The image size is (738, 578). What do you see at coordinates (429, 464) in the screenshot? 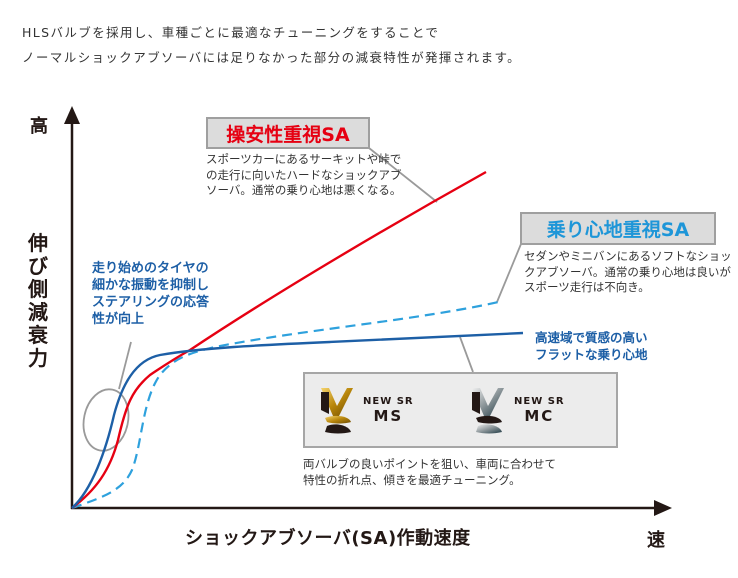
I see `logo-description-line: 両バルブの良いポイントを狙い、車両に合わせて` at bounding box center [429, 464].